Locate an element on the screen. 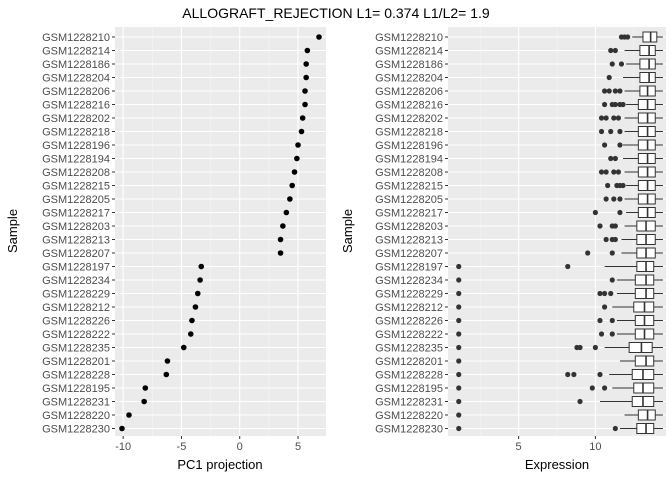 The image size is (672, 480). left-y-tick-label: GSM1228216 is located at coordinates (76, 106).